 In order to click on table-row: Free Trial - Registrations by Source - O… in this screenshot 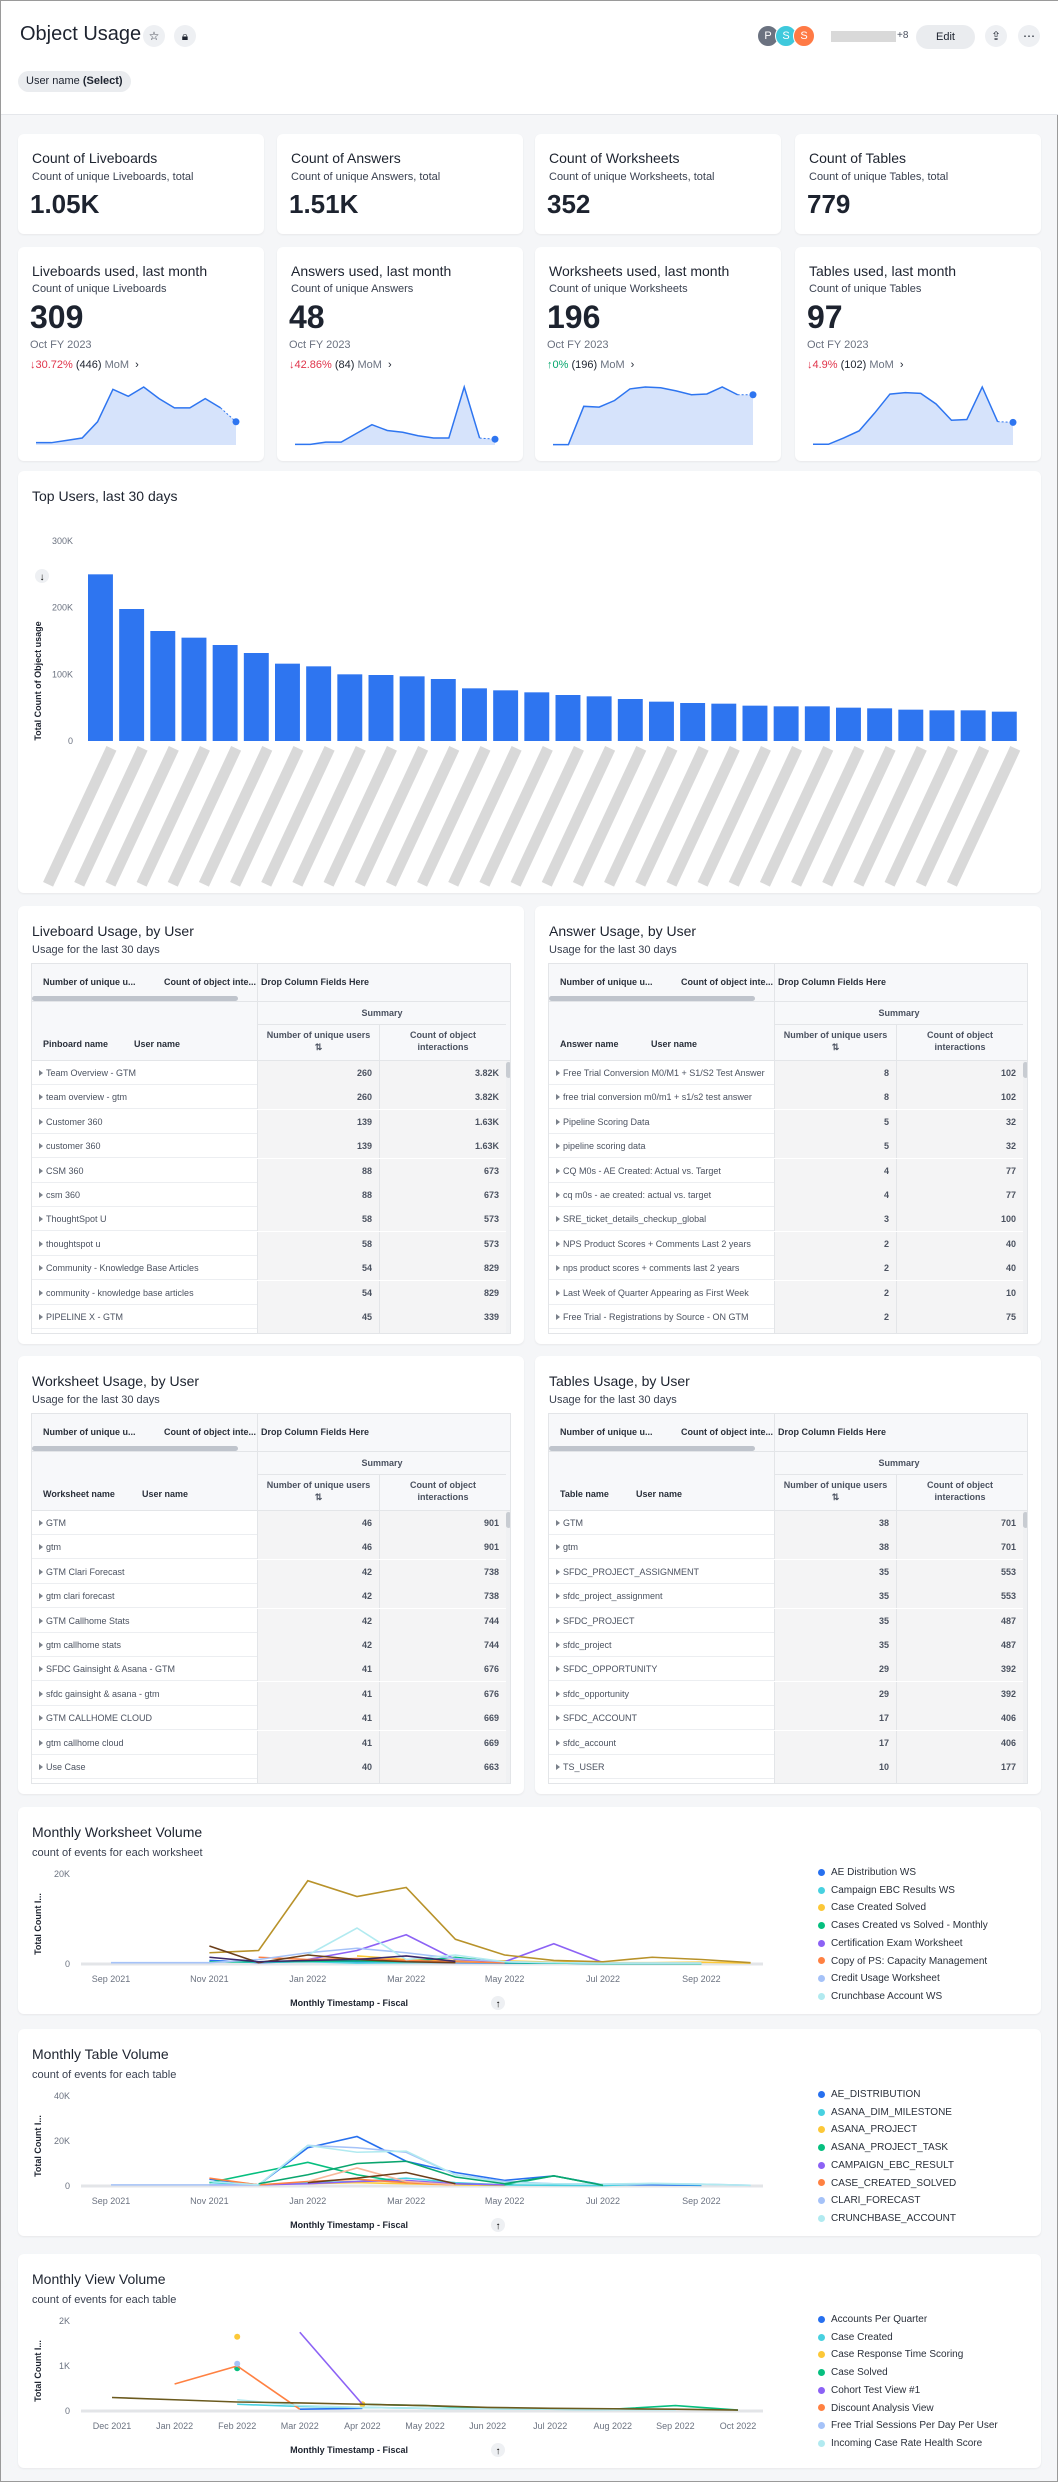, I will do `click(786, 1317)`.